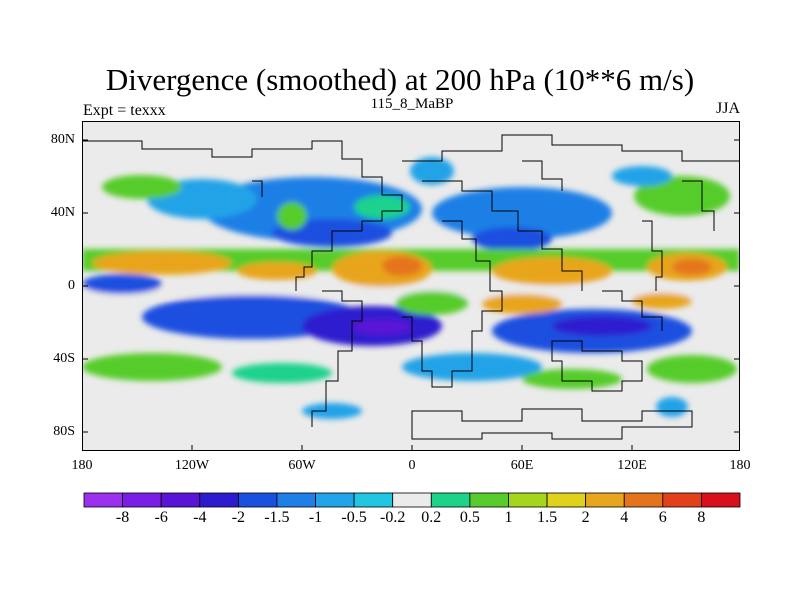 The width and height of the screenshot is (800, 600). What do you see at coordinates (124, 110) in the screenshot?
I see `experiment-label: Expt = texxx` at bounding box center [124, 110].